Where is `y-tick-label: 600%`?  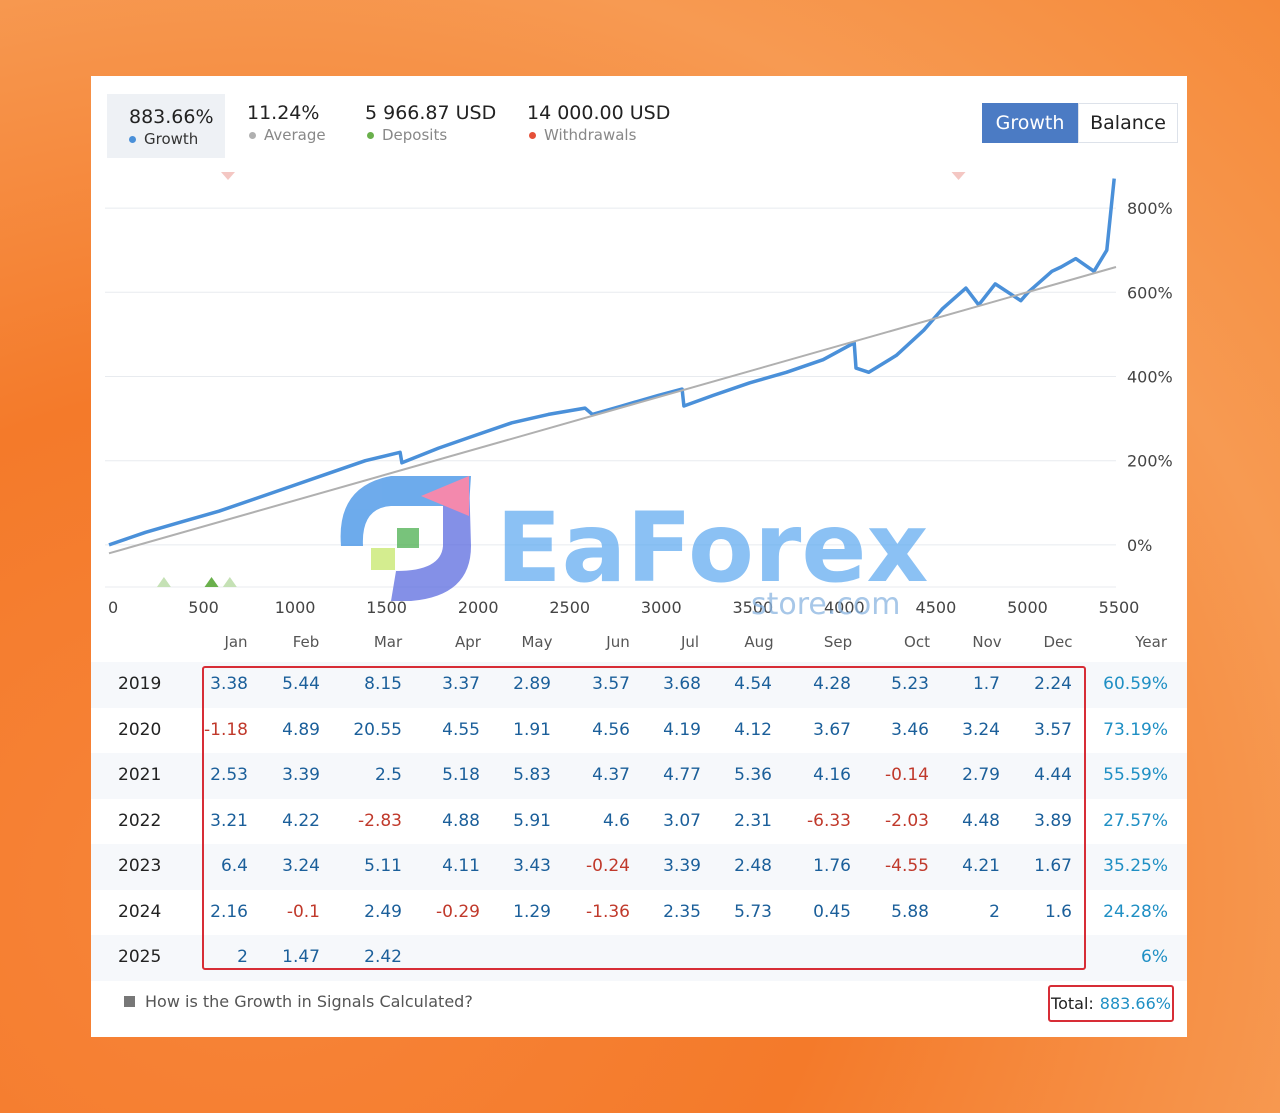
y-tick-label: 600% is located at coordinates (1150, 292).